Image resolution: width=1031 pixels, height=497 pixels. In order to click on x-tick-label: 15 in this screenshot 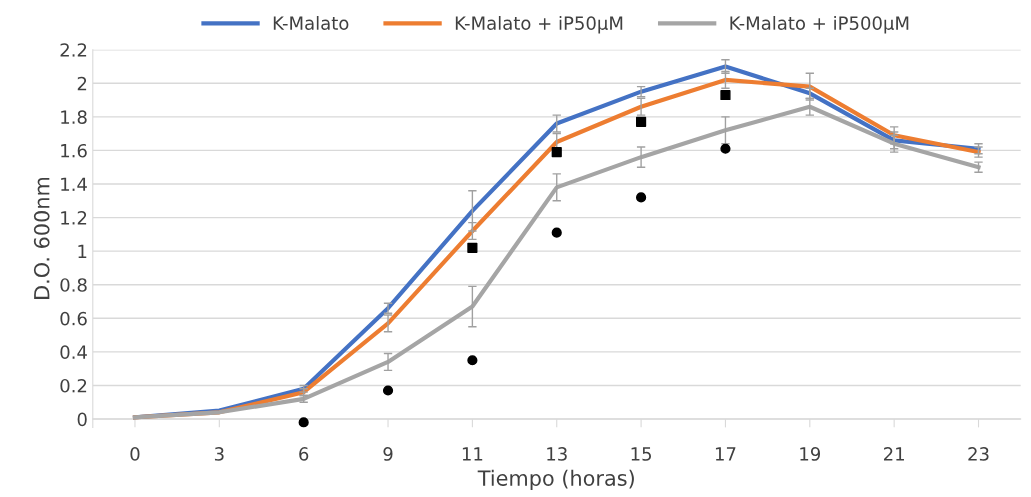, I will do `click(641, 454)`.